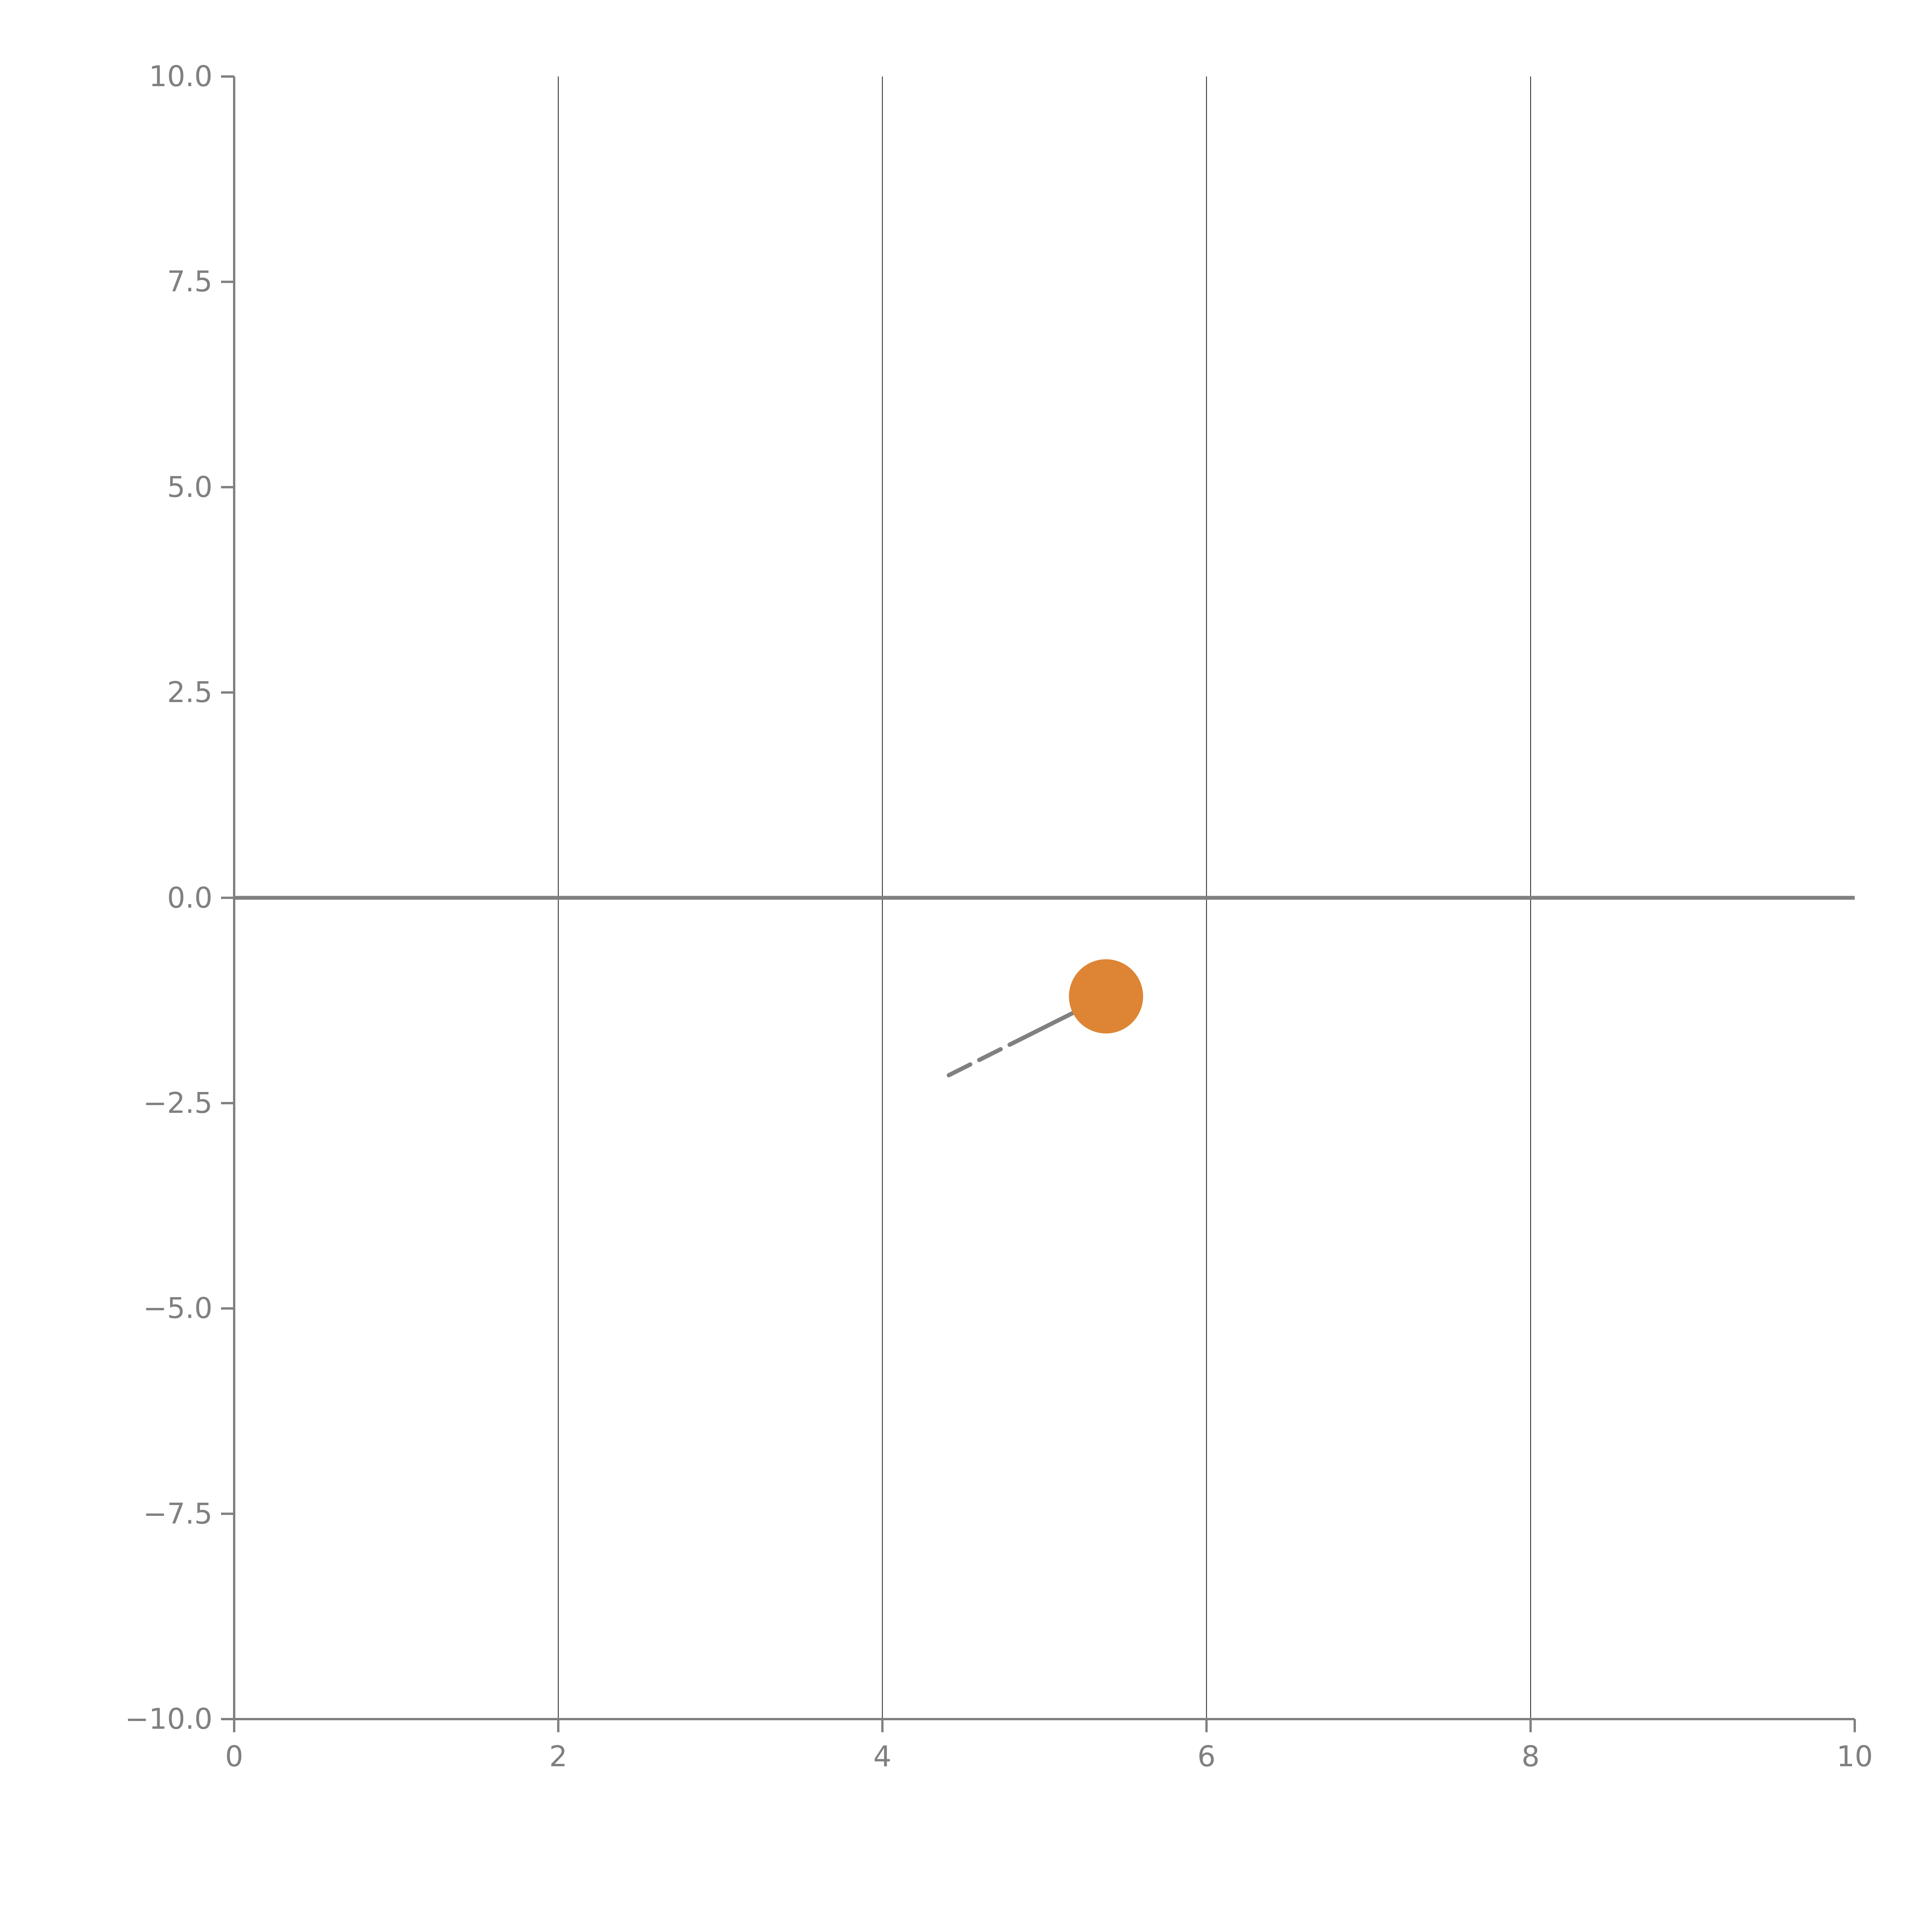 This screenshot has width=1932, height=1932. I want to click on data-marker-group, so click(1106, 997).